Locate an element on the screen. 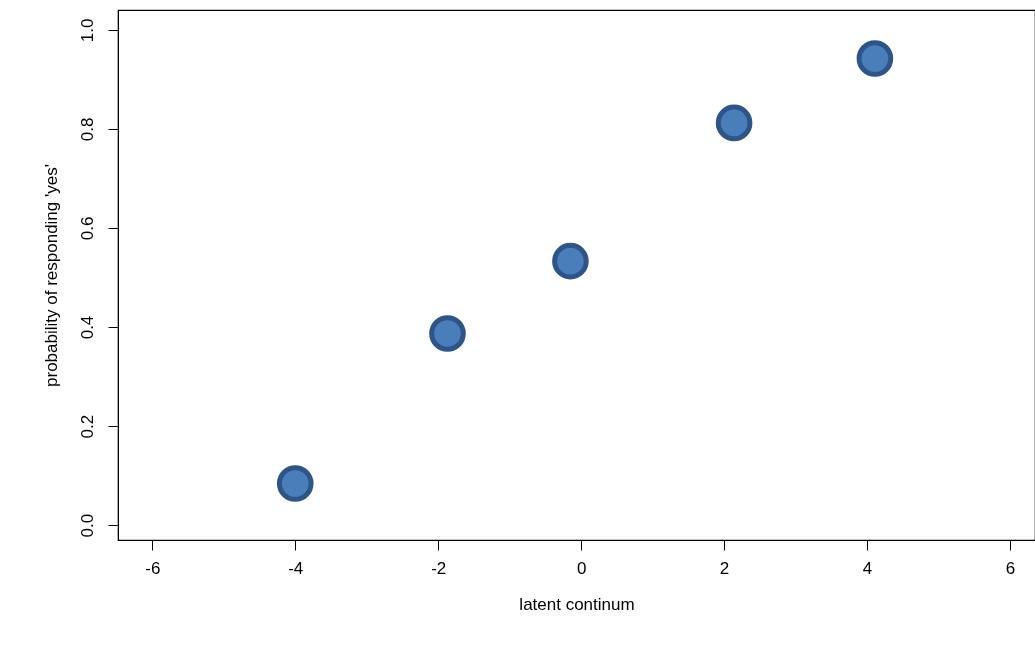 The height and width of the screenshot is (648, 1035). x-tick-label: -2 is located at coordinates (439, 568).